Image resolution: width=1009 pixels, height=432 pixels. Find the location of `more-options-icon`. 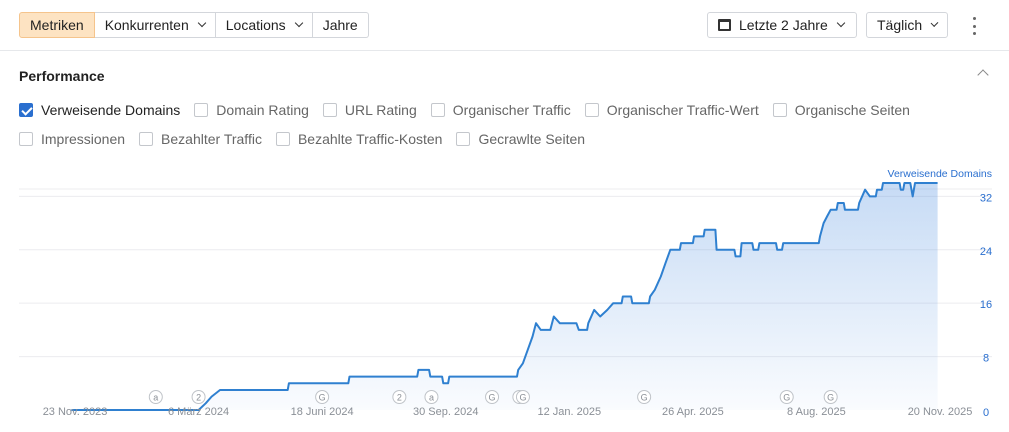

more-options-icon is located at coordinates (974, 26).